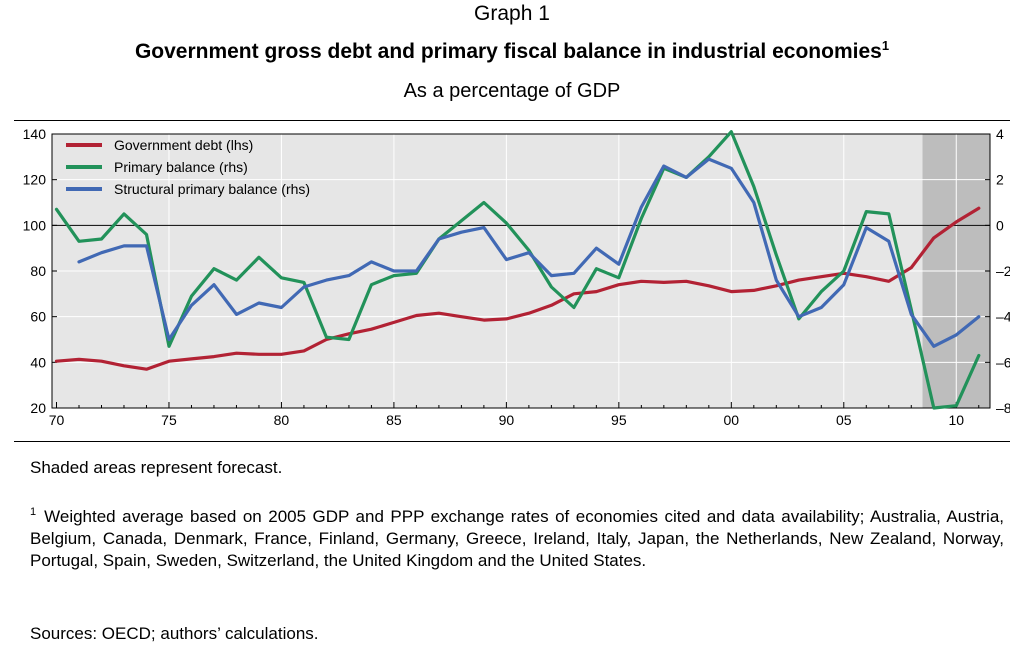 This screenshot has height=650, width=1024. What do you see at coordinates (1003, 362) in the screenshot?
I see `y-right-tick-label: –6` at bounding box center [1003, 362].